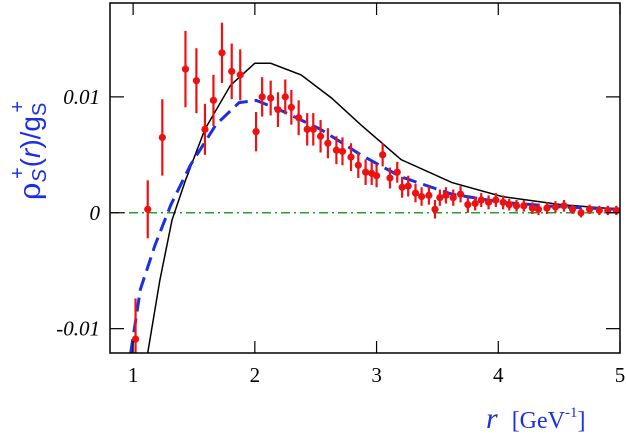  I want to click on x-tick-label: 1, so click(133, 375).